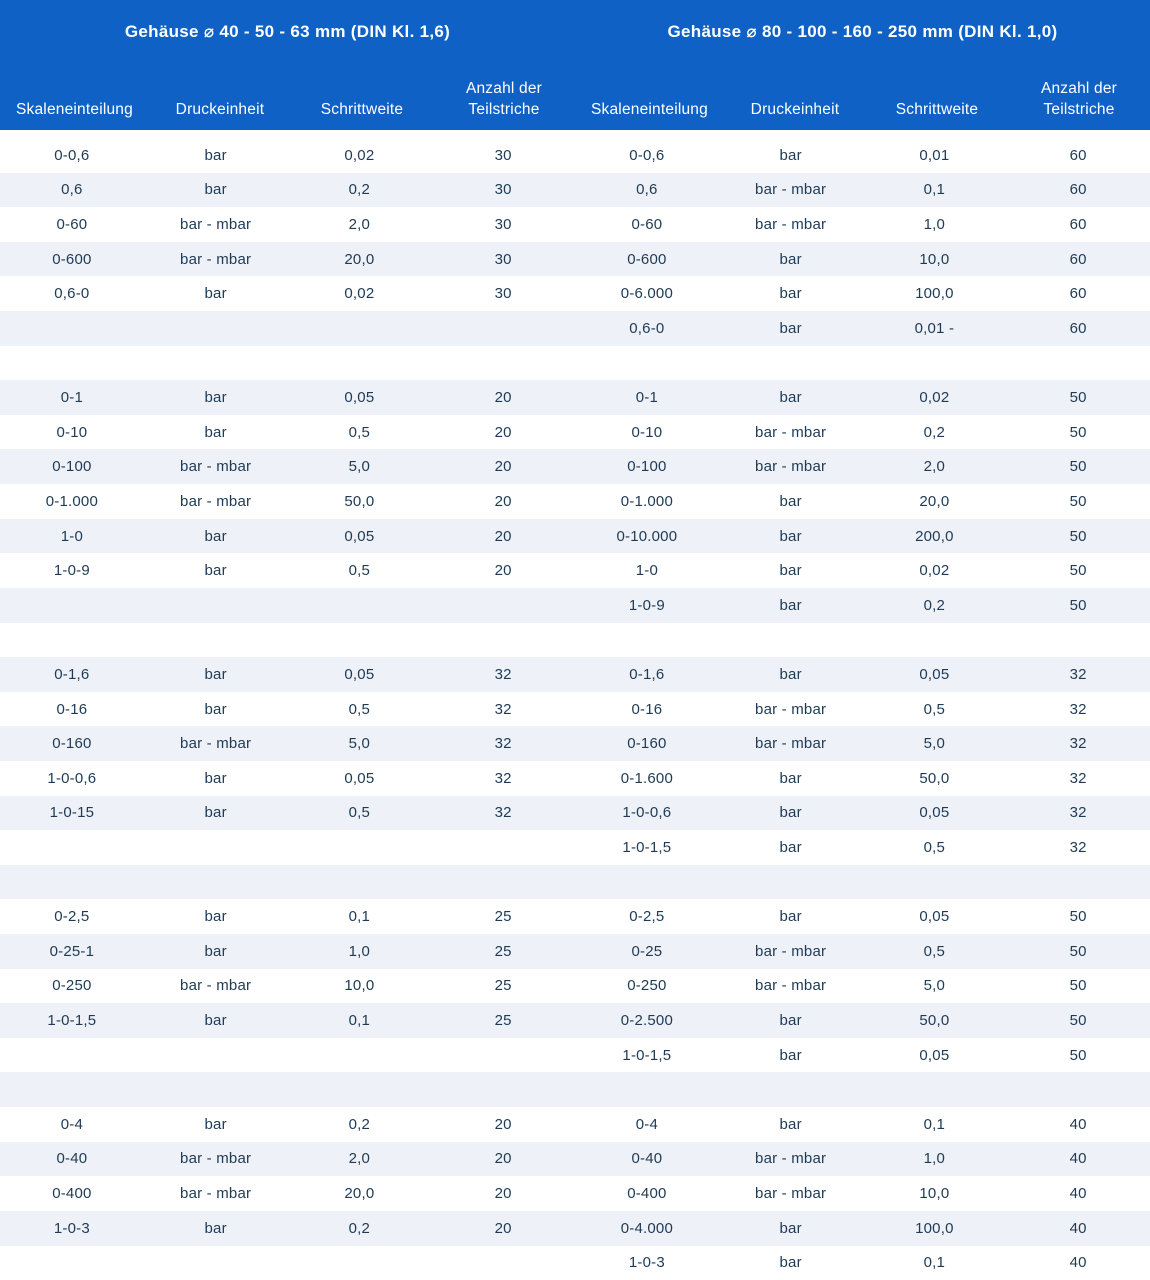 This screenshot has height=1280, width=1150. What do you see at coordinates (575, 501) in the screenshot?
I see `table-row: 0-1.000 bar - mbar 50,0 20 0-1.000 bar 20,0 50` at bounding box center [575, 501].